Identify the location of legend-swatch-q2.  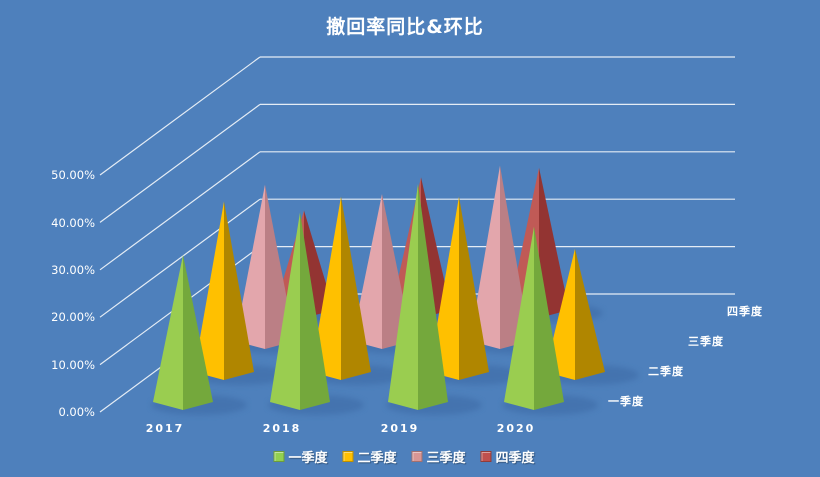
(348, 456).